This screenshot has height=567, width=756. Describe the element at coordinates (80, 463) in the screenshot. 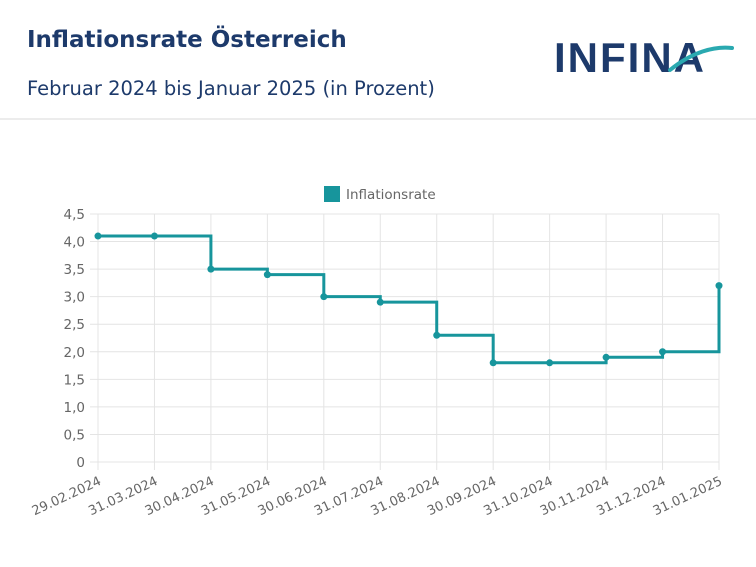

I see `y-tick-label: 0` at that location.